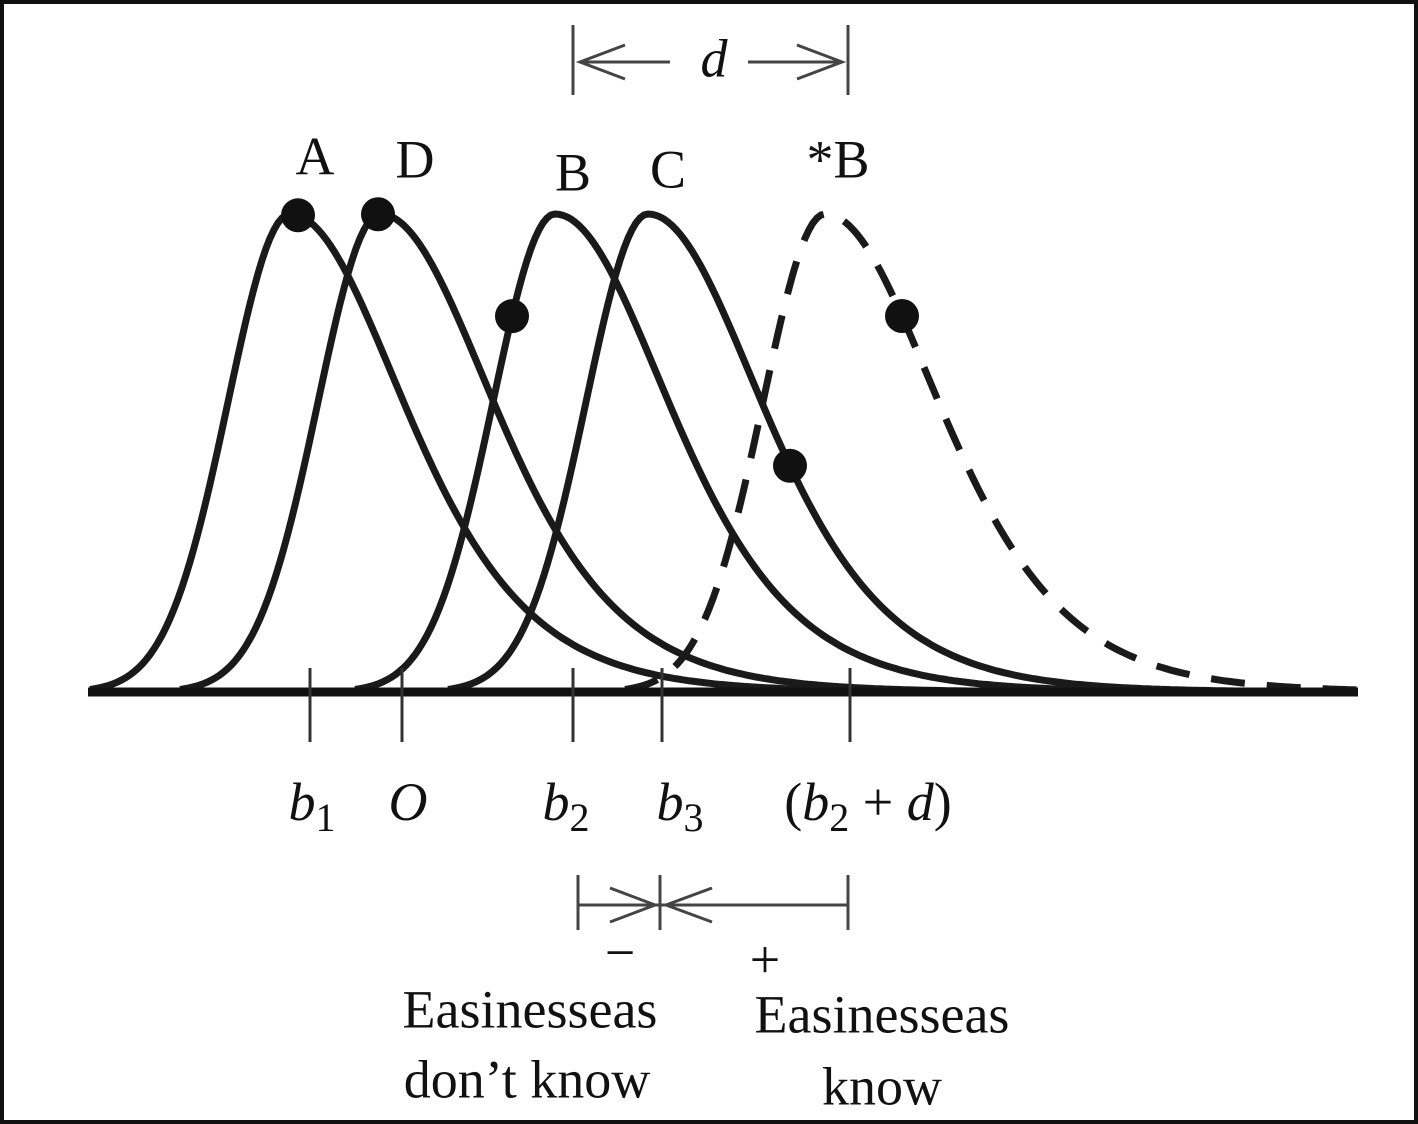 The width and height of the screenshot is (1418, 1124). What do you see at coordinates (668, 169) in the screenshot?
I see `curve-label: C` at bounding box center [668, 169].